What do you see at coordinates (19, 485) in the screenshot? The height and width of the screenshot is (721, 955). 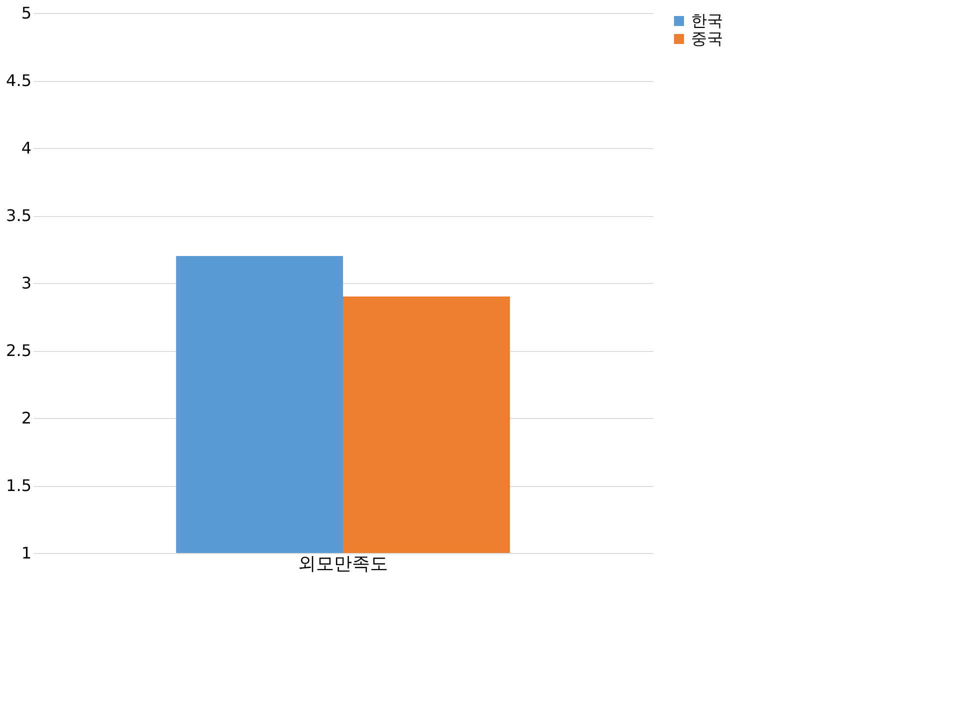 I see `y-tick-label: 1.5` at bounding box center [19, 485].